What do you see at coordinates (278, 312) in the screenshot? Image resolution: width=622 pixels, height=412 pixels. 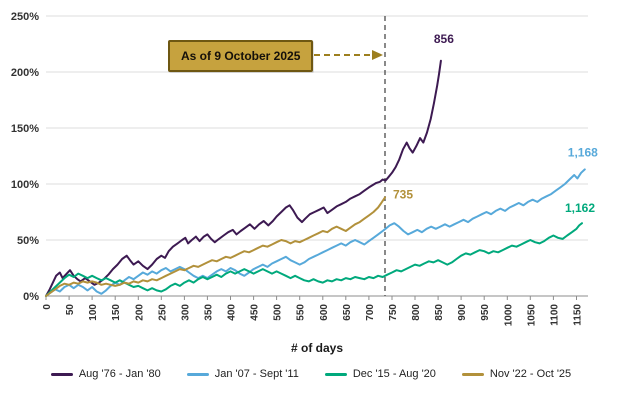 I see `x-tick-label: 500` at bounding box center [278, 312].